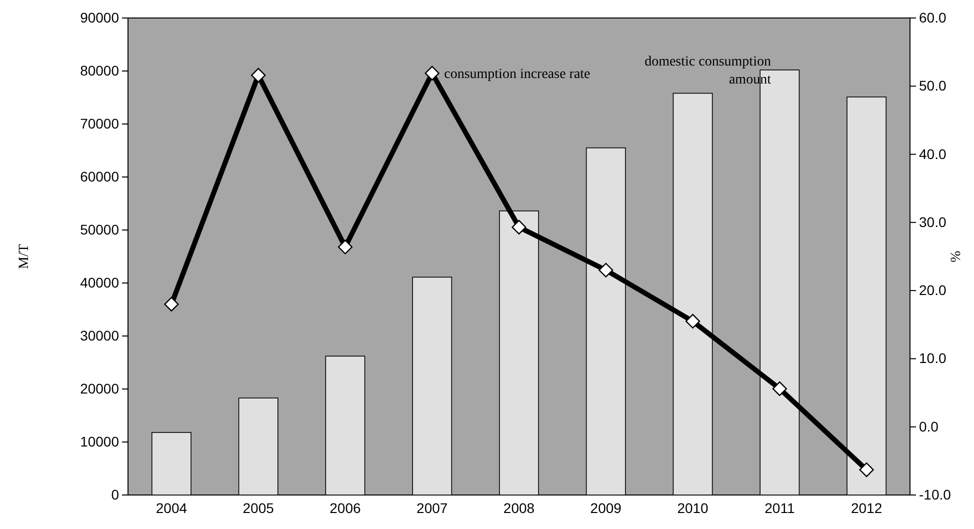 The image size is (974, 529). Describe the element at coordinates (932, 17) in the screenshot. I see `y2-tick-label: 60.0` at that location.